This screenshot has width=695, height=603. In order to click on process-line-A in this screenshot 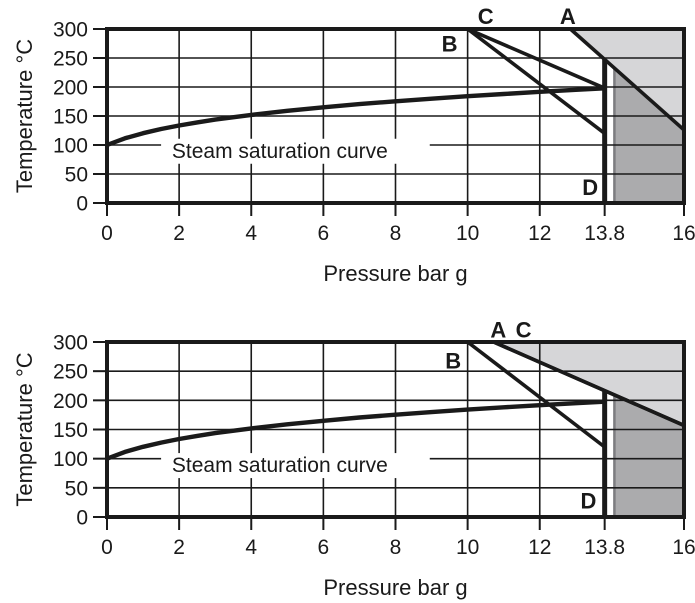, I will do `click(627, 79)`.